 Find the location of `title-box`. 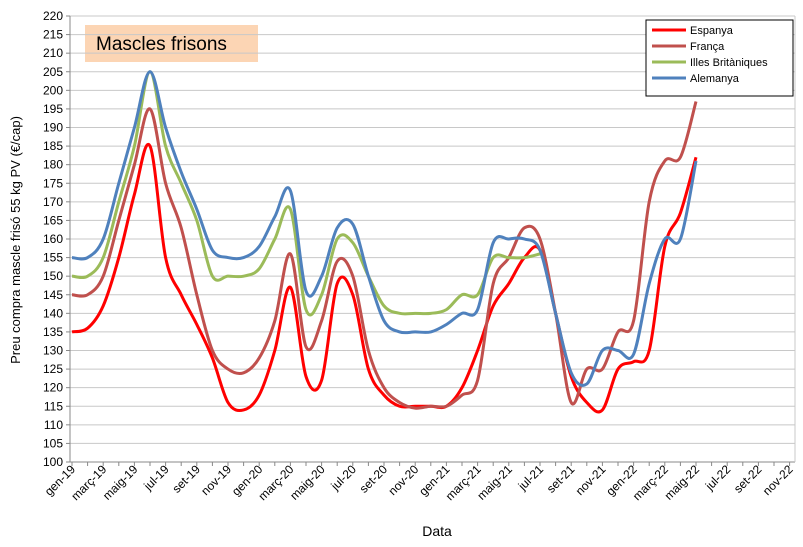

title-box is located at coordinates (171, 43).